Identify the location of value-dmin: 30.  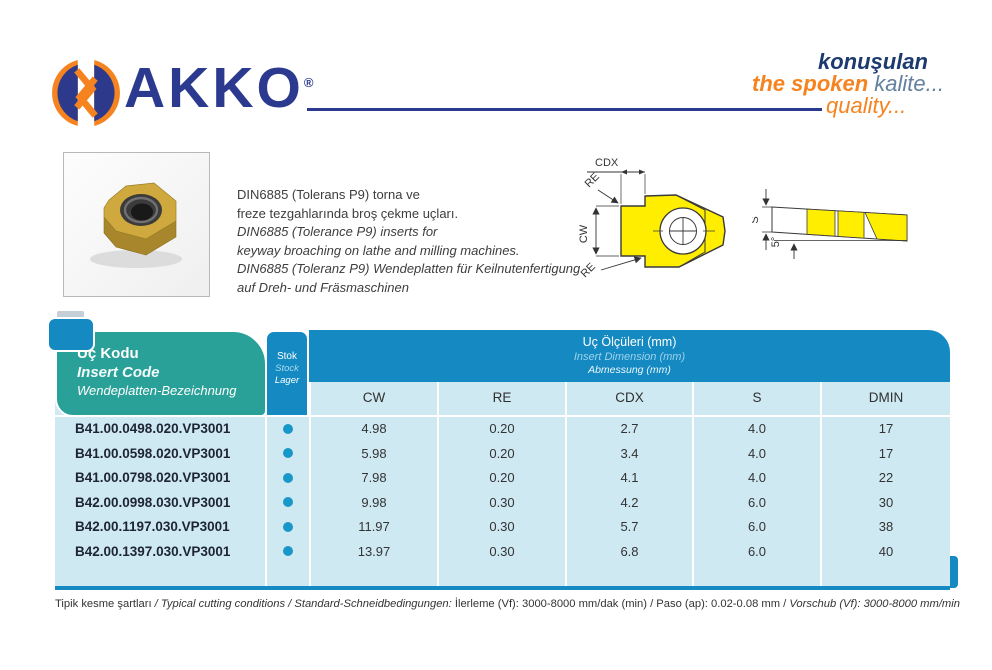
(885, 502).